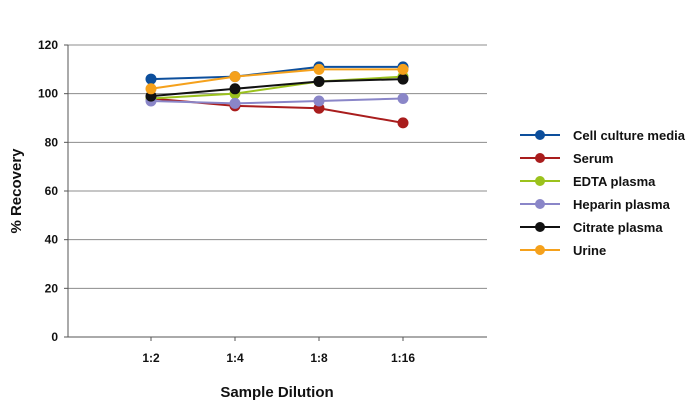  What do you see at coordinates (403, 358) in the screenshot?
I see `x-tick-label: 1:16` at bounding box center [403, 358].